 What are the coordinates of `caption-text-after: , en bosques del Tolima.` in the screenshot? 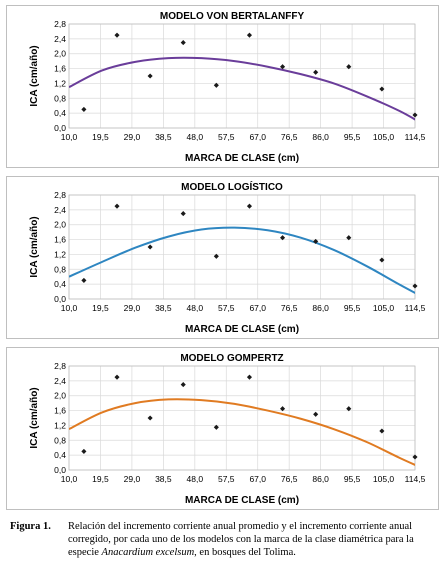 It's located at (245, 552).